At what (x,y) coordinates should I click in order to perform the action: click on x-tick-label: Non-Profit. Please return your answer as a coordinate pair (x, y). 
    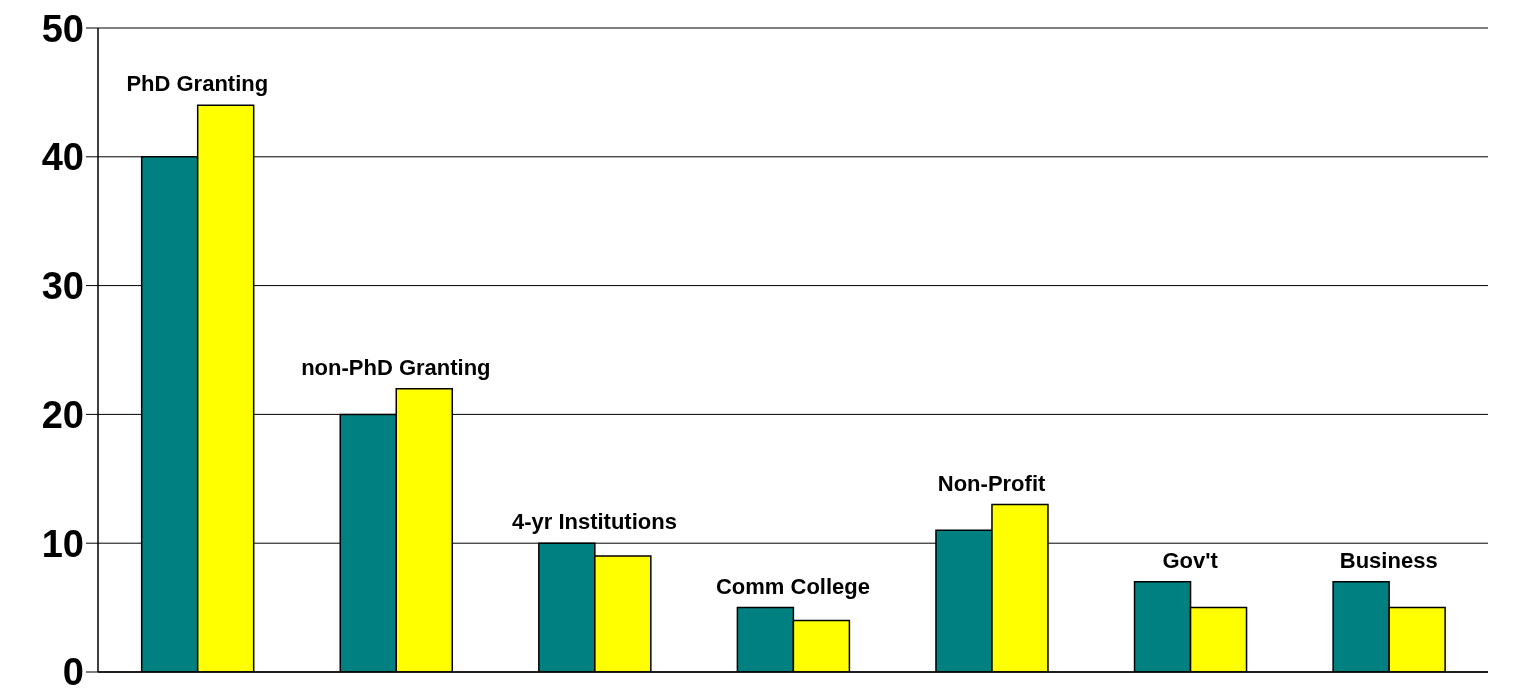
    Looking at the image, I should click on (992, 483).